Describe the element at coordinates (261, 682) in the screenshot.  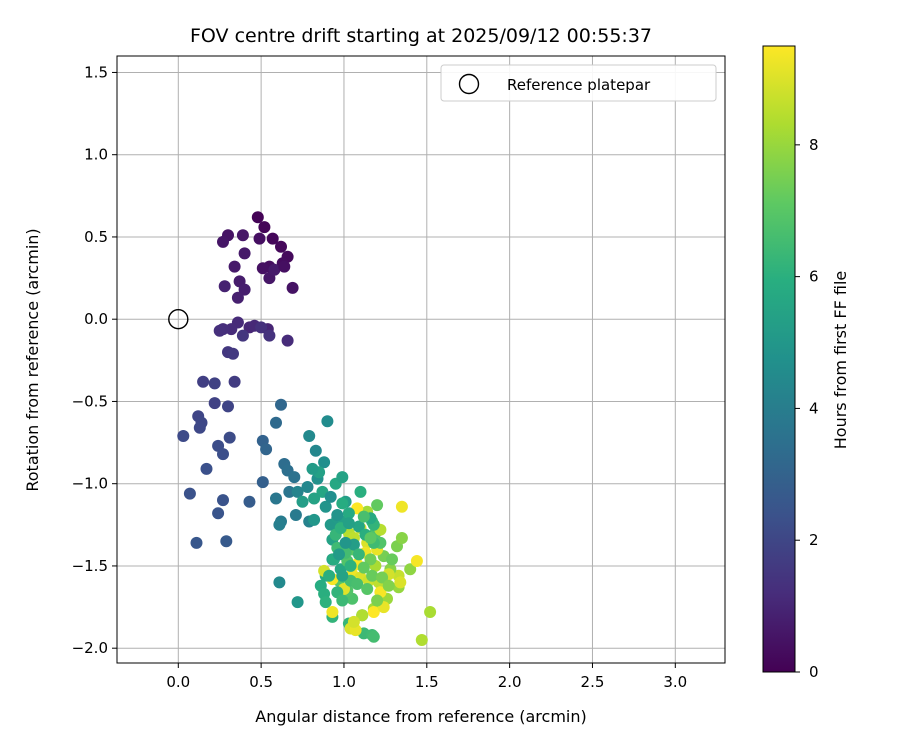
I see `x-tick-label: 0.5` at that location.